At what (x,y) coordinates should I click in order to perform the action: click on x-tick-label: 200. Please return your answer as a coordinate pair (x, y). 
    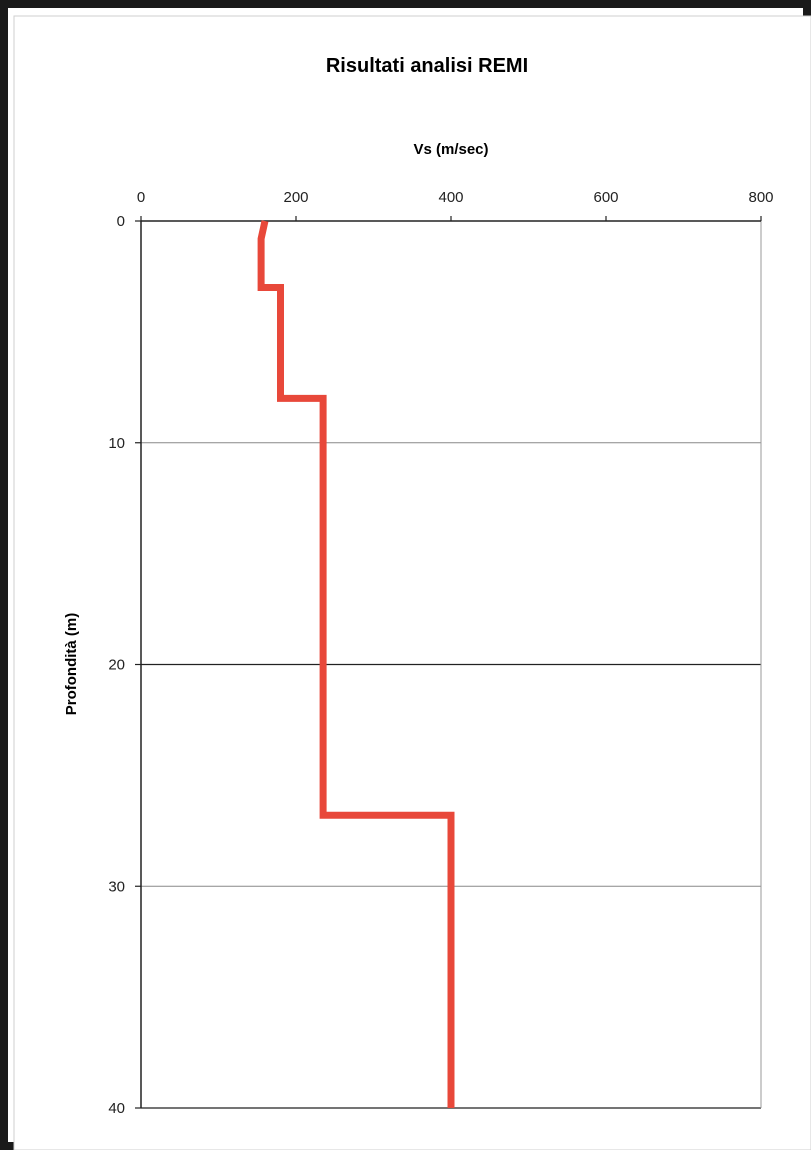
    Looking at the image, I should click on (295, 197).